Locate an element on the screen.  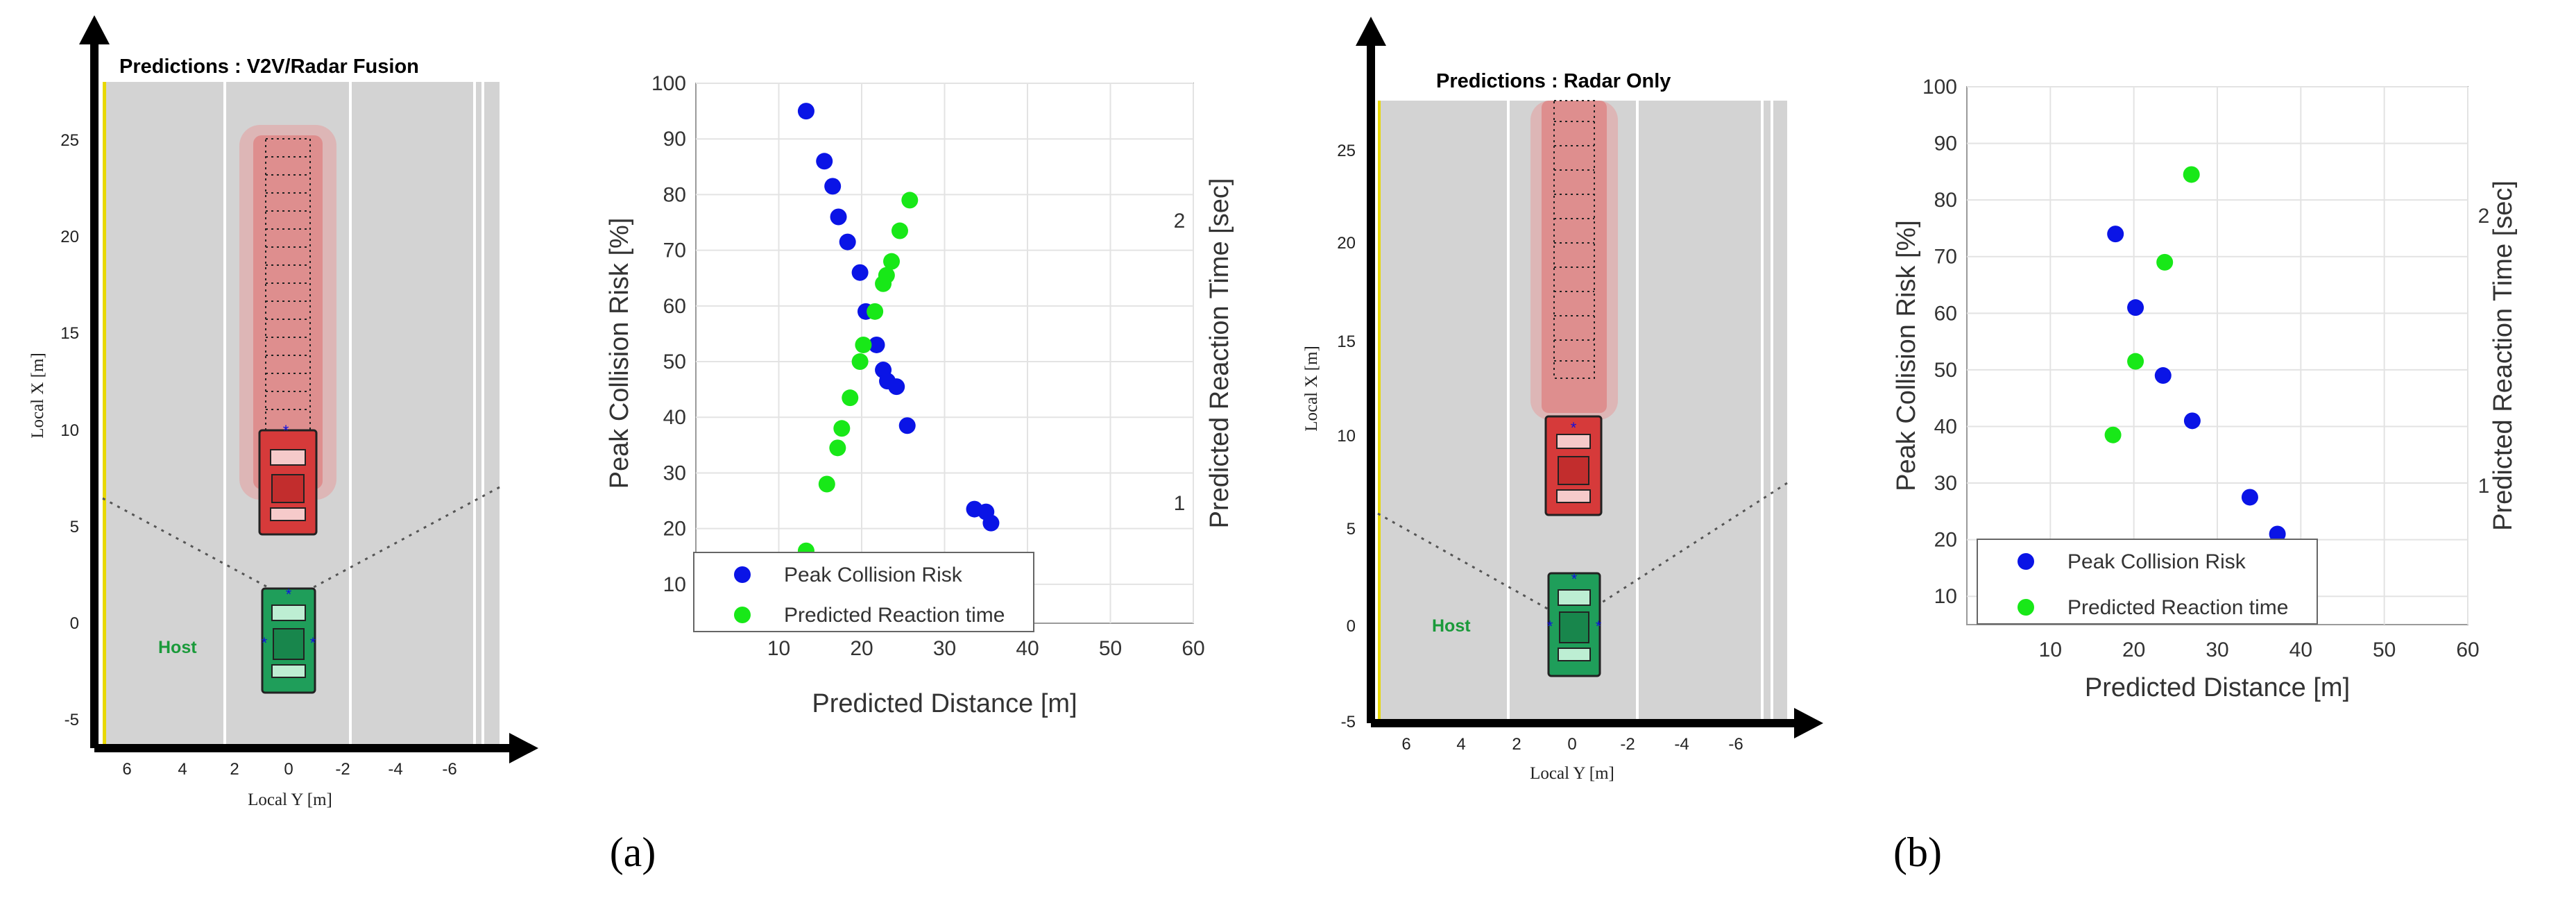
legend-label: Peak Collision Risk is located at coordinates (2156, 561).